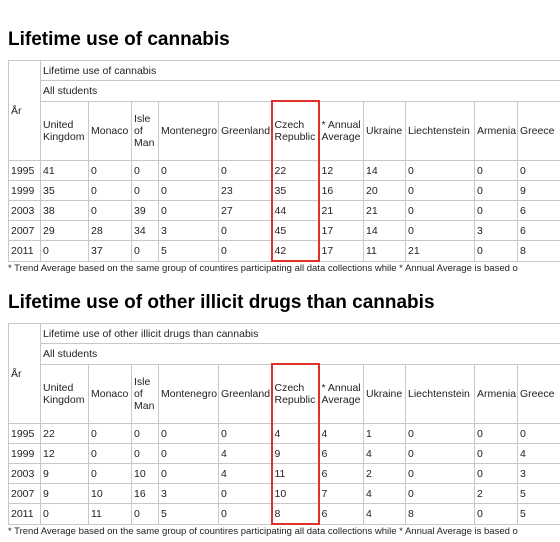 The height and width of the screenshot is (542, 560). What do you see at coordinates (384, 251) in the screenshot?
I see `value-cell: 11` at bounding box center [384, 251].